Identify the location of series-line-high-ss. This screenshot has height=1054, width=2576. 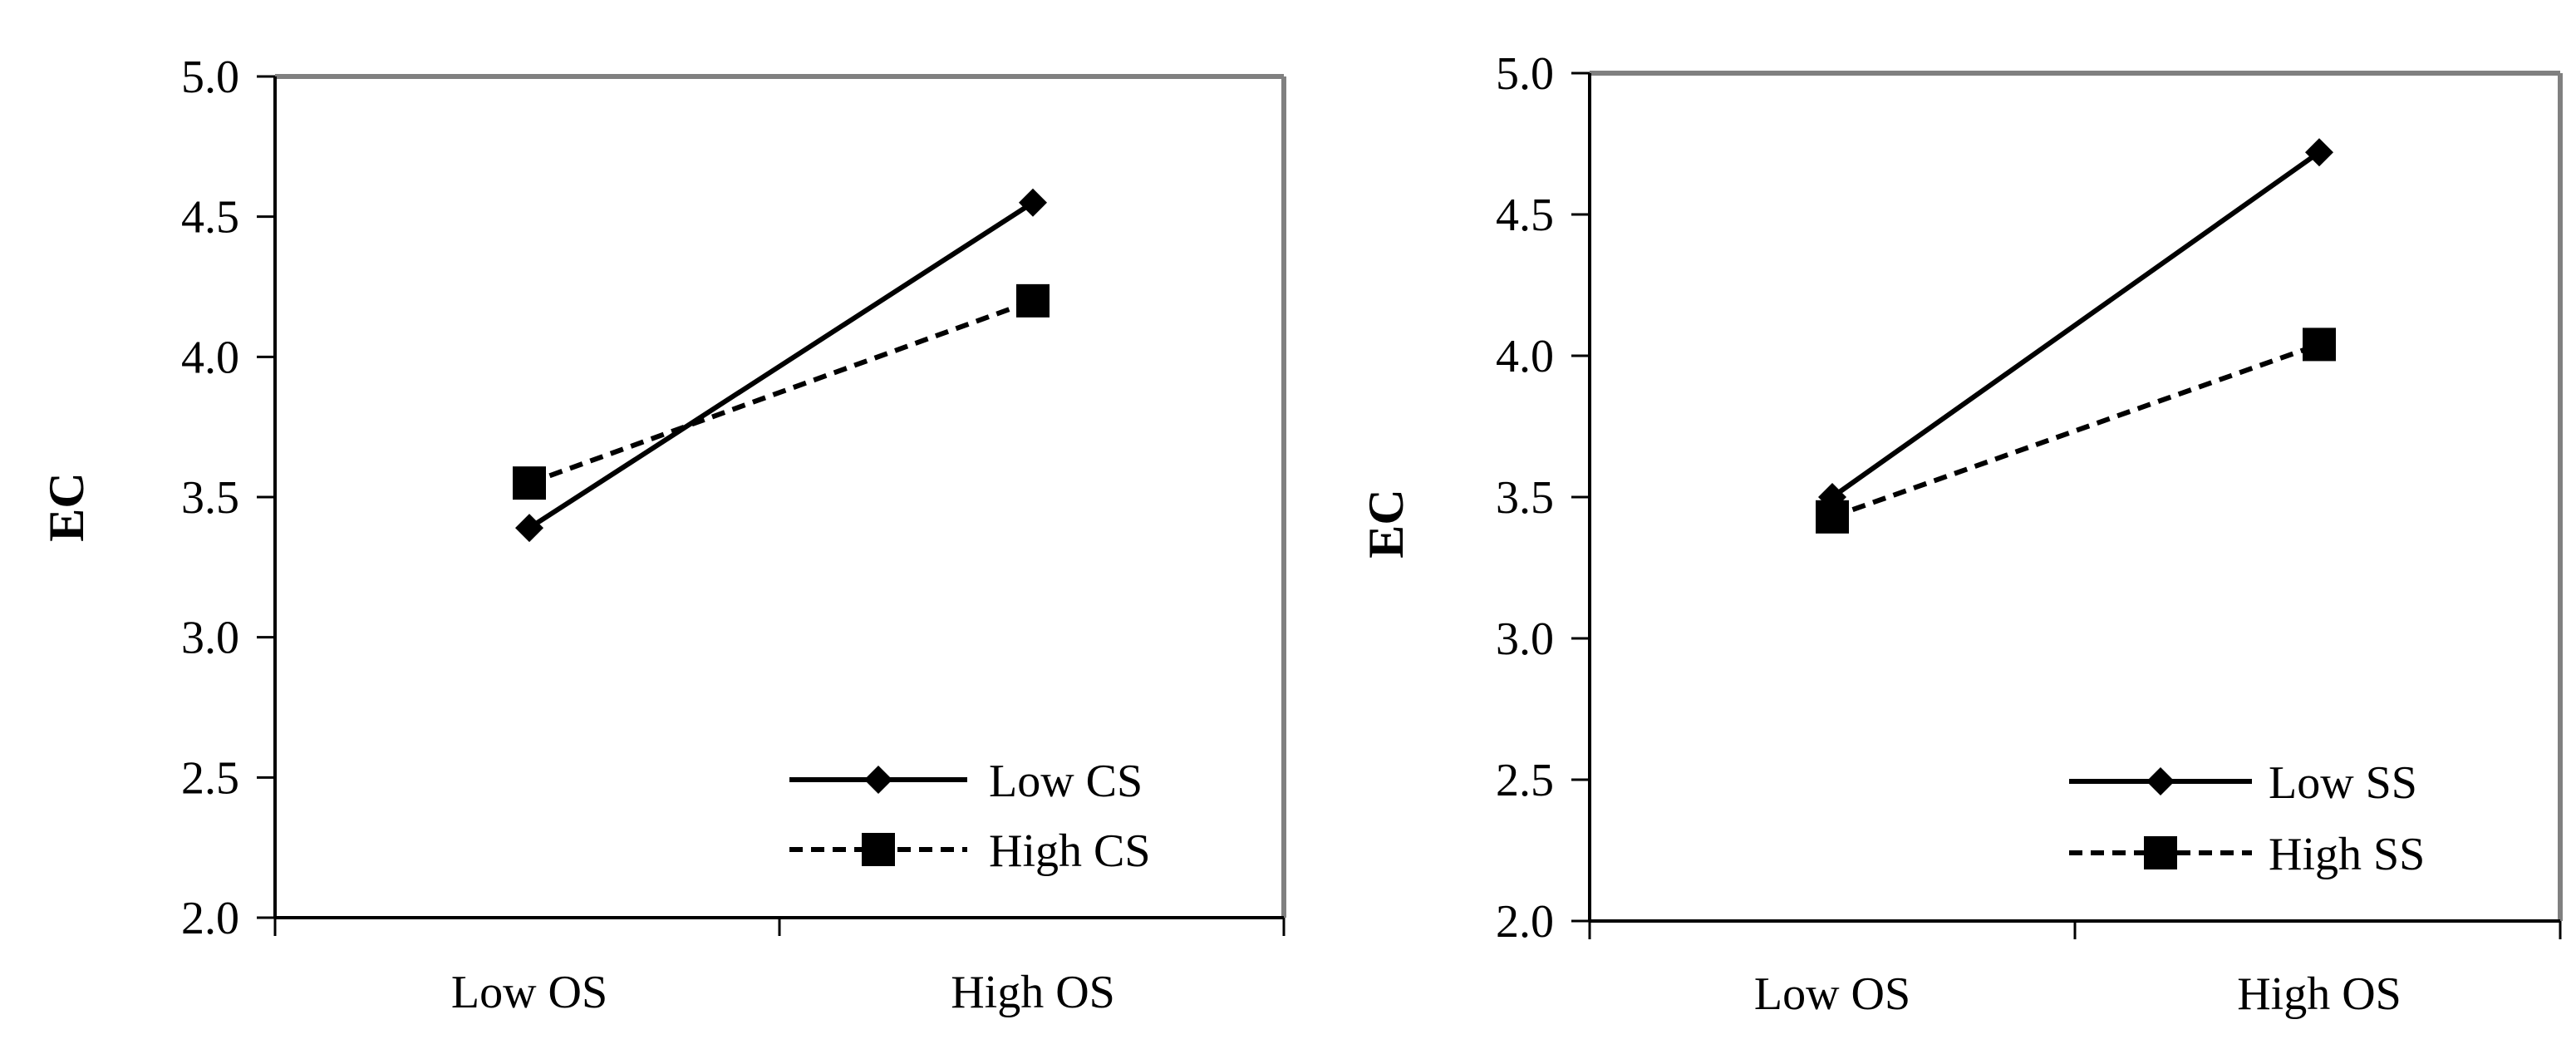
(2076, 431).